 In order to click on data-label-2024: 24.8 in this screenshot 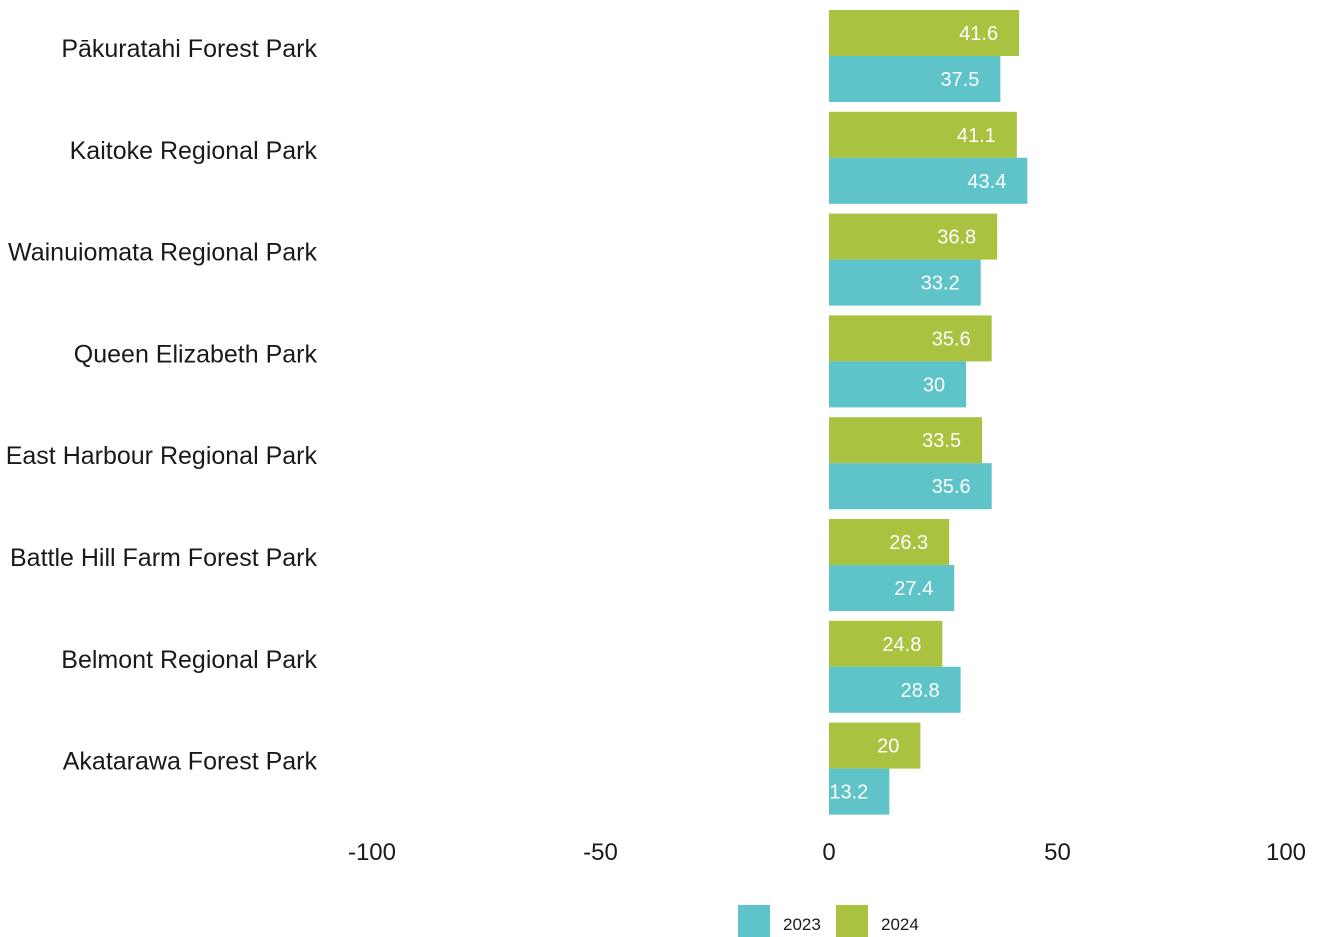, I will do `click(901, 645)`.